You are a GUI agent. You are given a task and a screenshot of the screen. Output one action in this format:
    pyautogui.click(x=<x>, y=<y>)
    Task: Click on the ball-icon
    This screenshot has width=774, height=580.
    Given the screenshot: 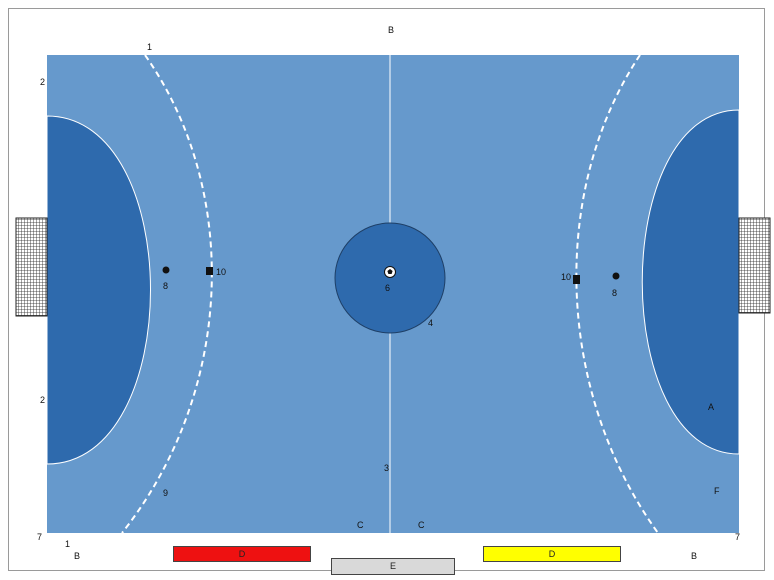 What is the action you would take?
    pyautogui.click(x=390, y=272)
    